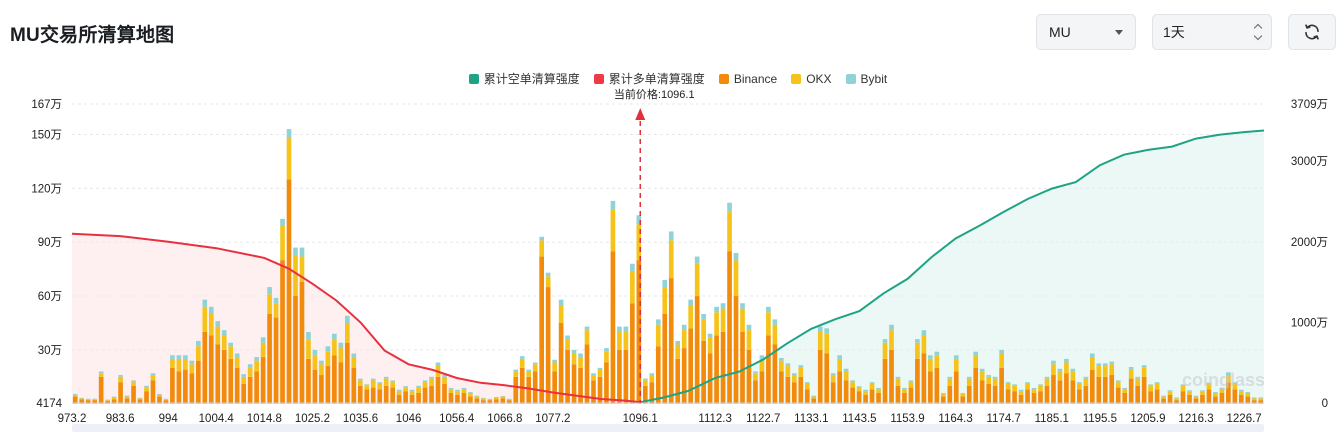  What do you see at coordinates (866, 78) in the screenshot?
I see `legend-item-bybit: Bybit` at bounding box center [866, 78].